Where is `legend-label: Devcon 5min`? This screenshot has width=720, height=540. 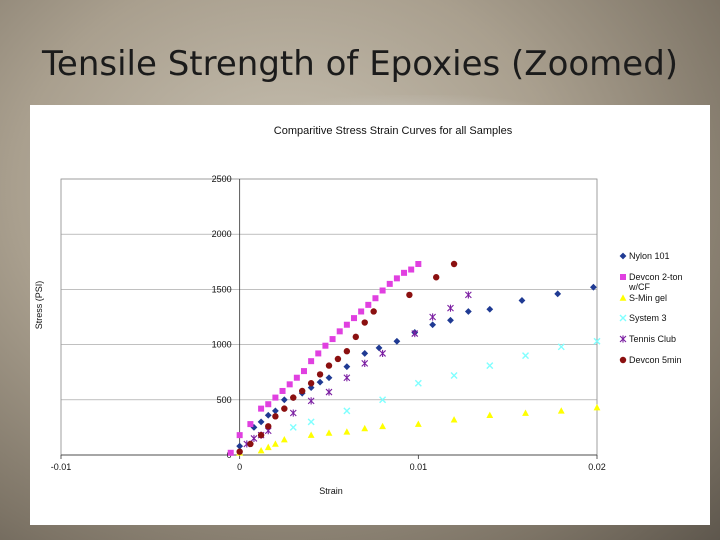
legend-label: Devcon 5min is located at coordinates (655, 360).